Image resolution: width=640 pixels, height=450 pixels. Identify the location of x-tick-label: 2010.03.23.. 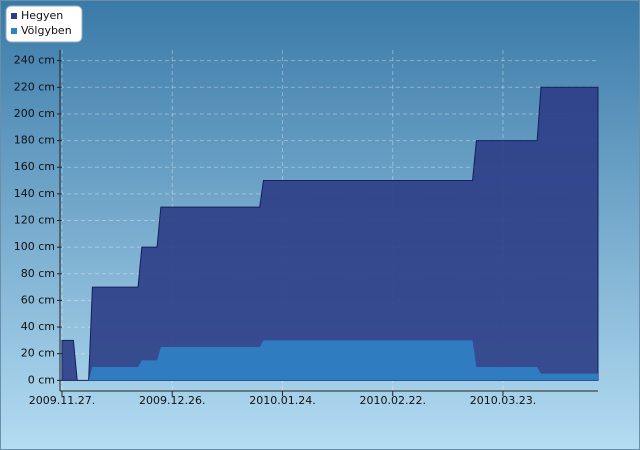
(503, 400).